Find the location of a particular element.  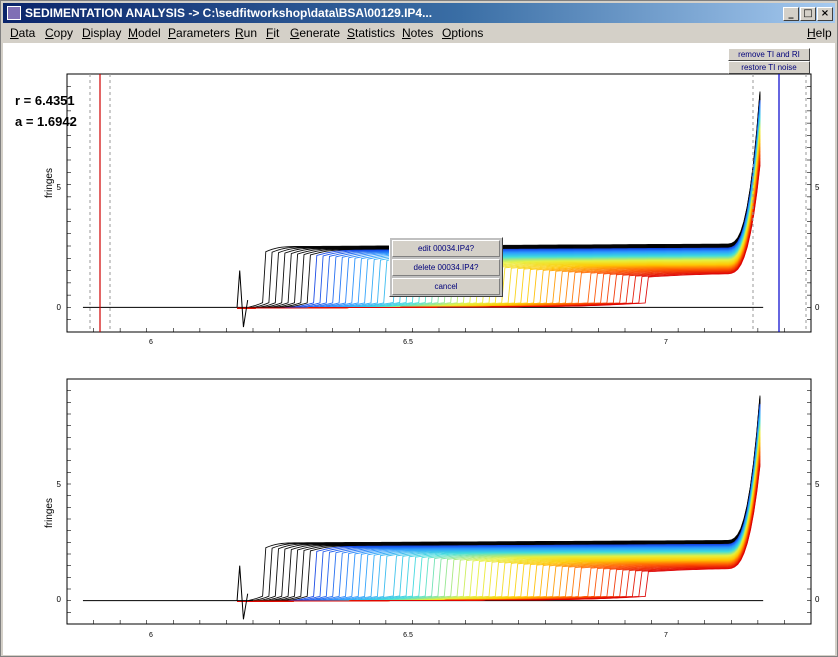

top-artifact is located at coordinates (242, 299).